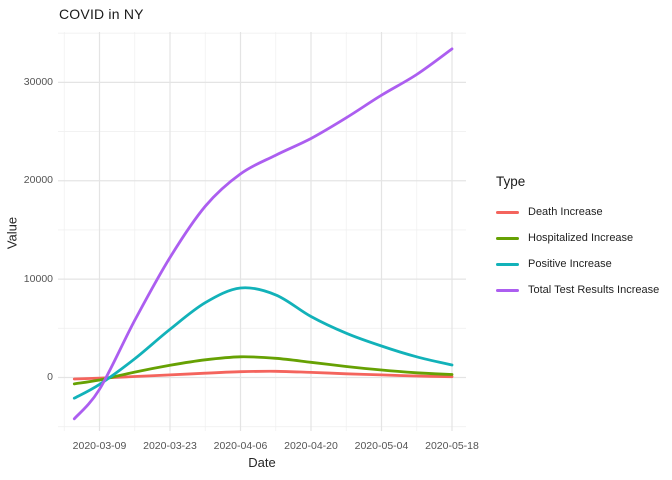 The width and height of the screenshot is (672, 480). I want to click on legend-label: Positive Increase, so click(570, 264).